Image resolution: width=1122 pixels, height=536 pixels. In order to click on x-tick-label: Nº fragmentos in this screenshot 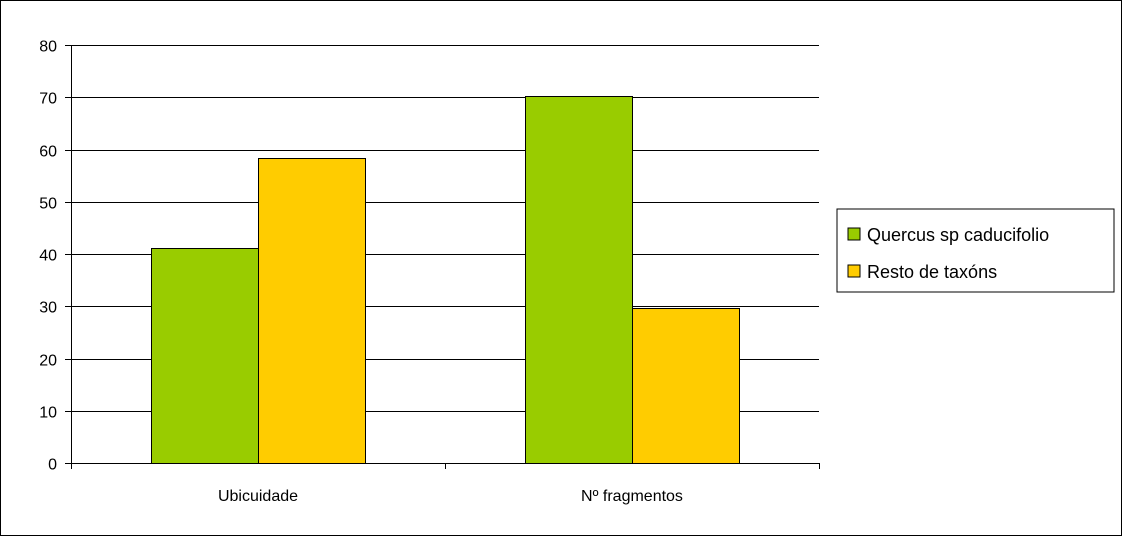, I will do `click(632, 496)`.